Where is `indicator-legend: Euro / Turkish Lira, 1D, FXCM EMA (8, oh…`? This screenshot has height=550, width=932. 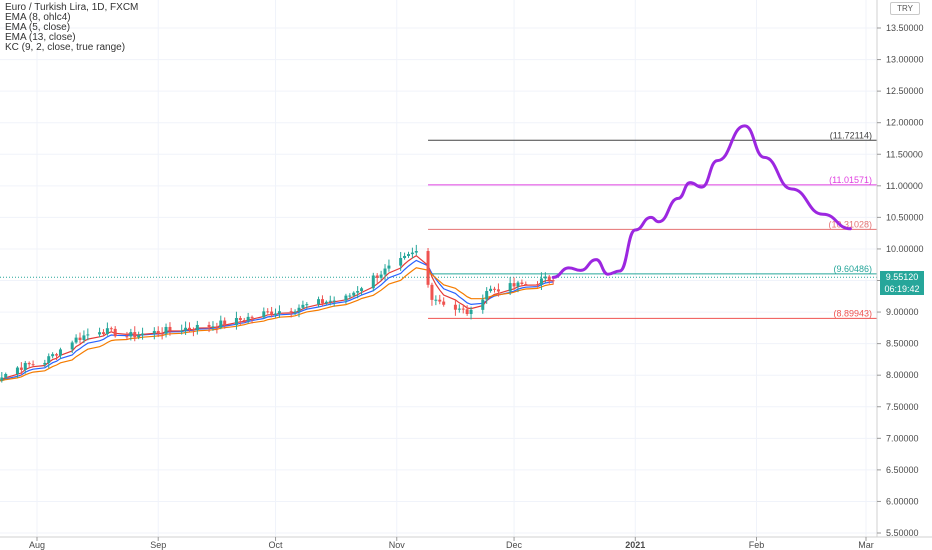
indicator-legend: Euro / Turkish Lira, 1D, FXCM EMA (8, oh… is located at coordinates (71, 28).